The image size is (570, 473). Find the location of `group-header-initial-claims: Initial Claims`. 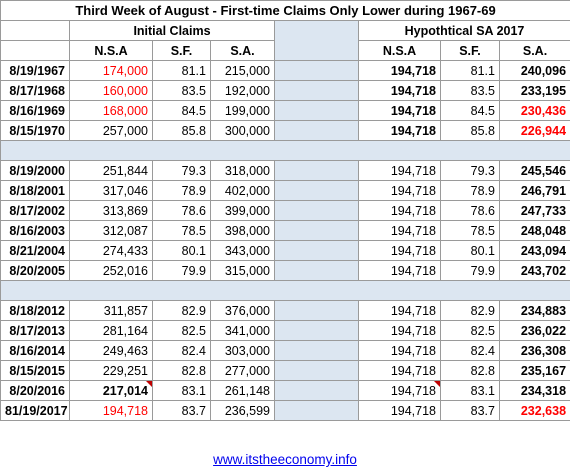

group-header-initial-claims: Initial Claims is located at coordinates (172, 30).